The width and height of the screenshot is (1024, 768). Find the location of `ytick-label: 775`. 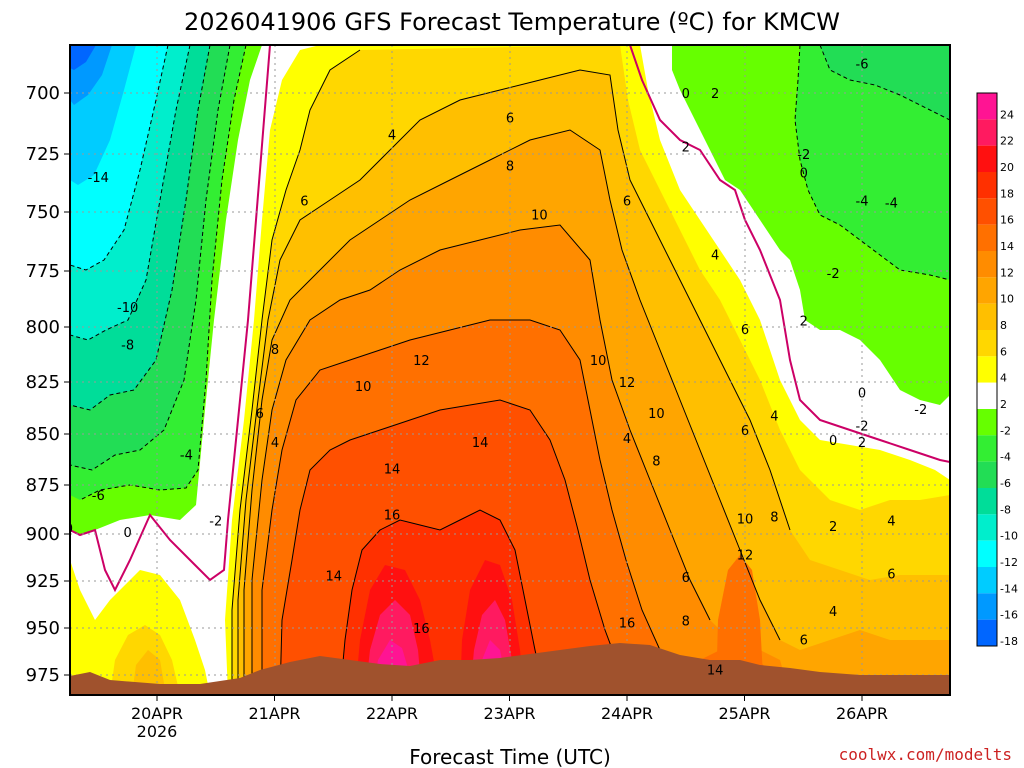

ytick-label: 775 is located at coordinates (43, 271).